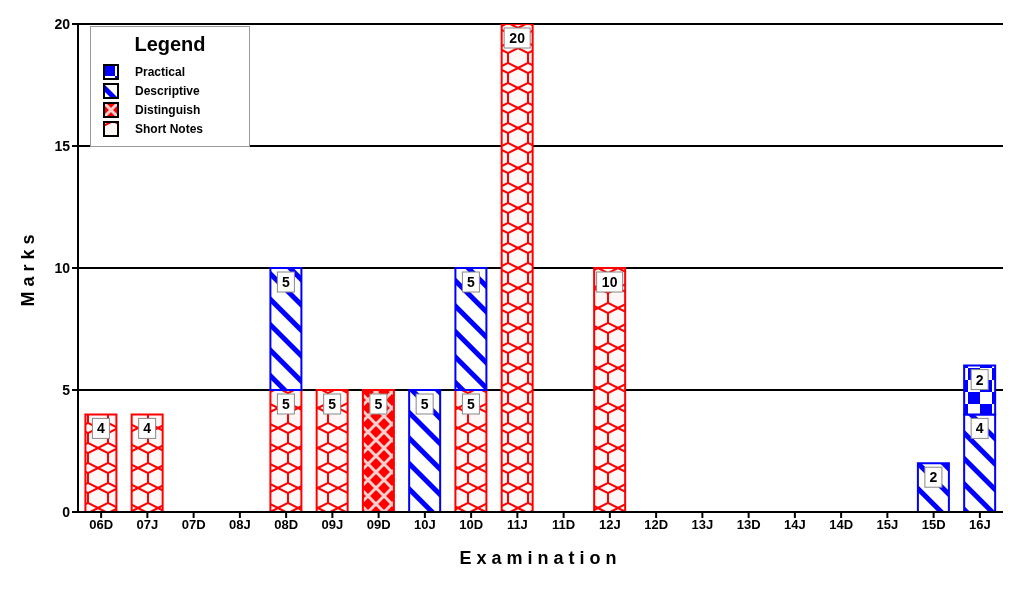 This screenshot has width=1031, height=590. Describe the element at coordinates (101, 525) in the screenshot. I see `x-tick-label: 06D` at that location.